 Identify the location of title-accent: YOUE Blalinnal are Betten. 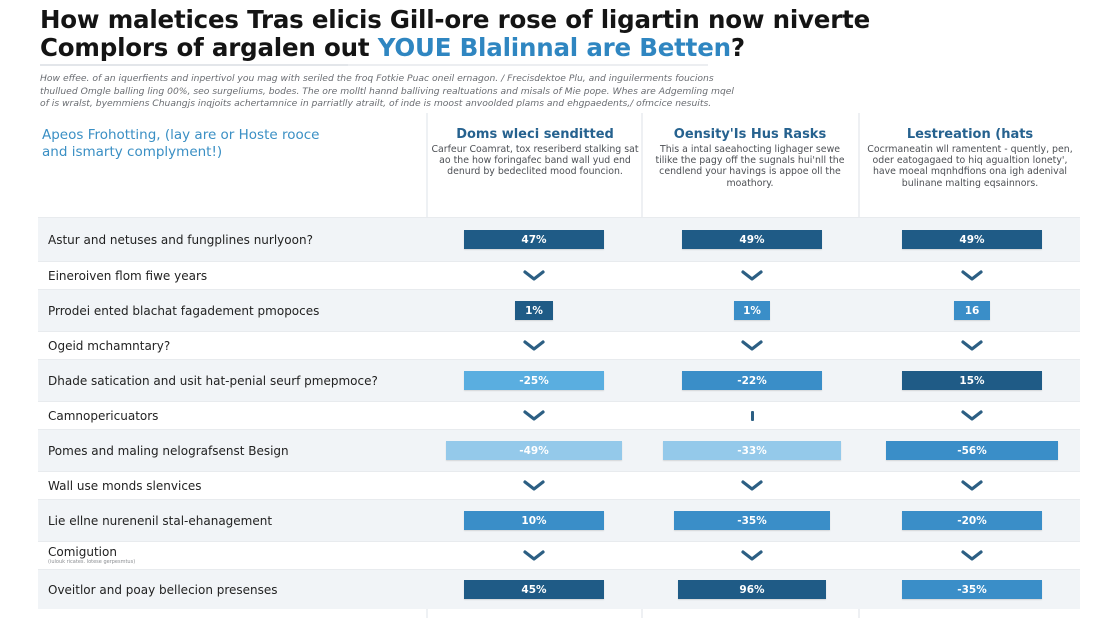
(554, 47).